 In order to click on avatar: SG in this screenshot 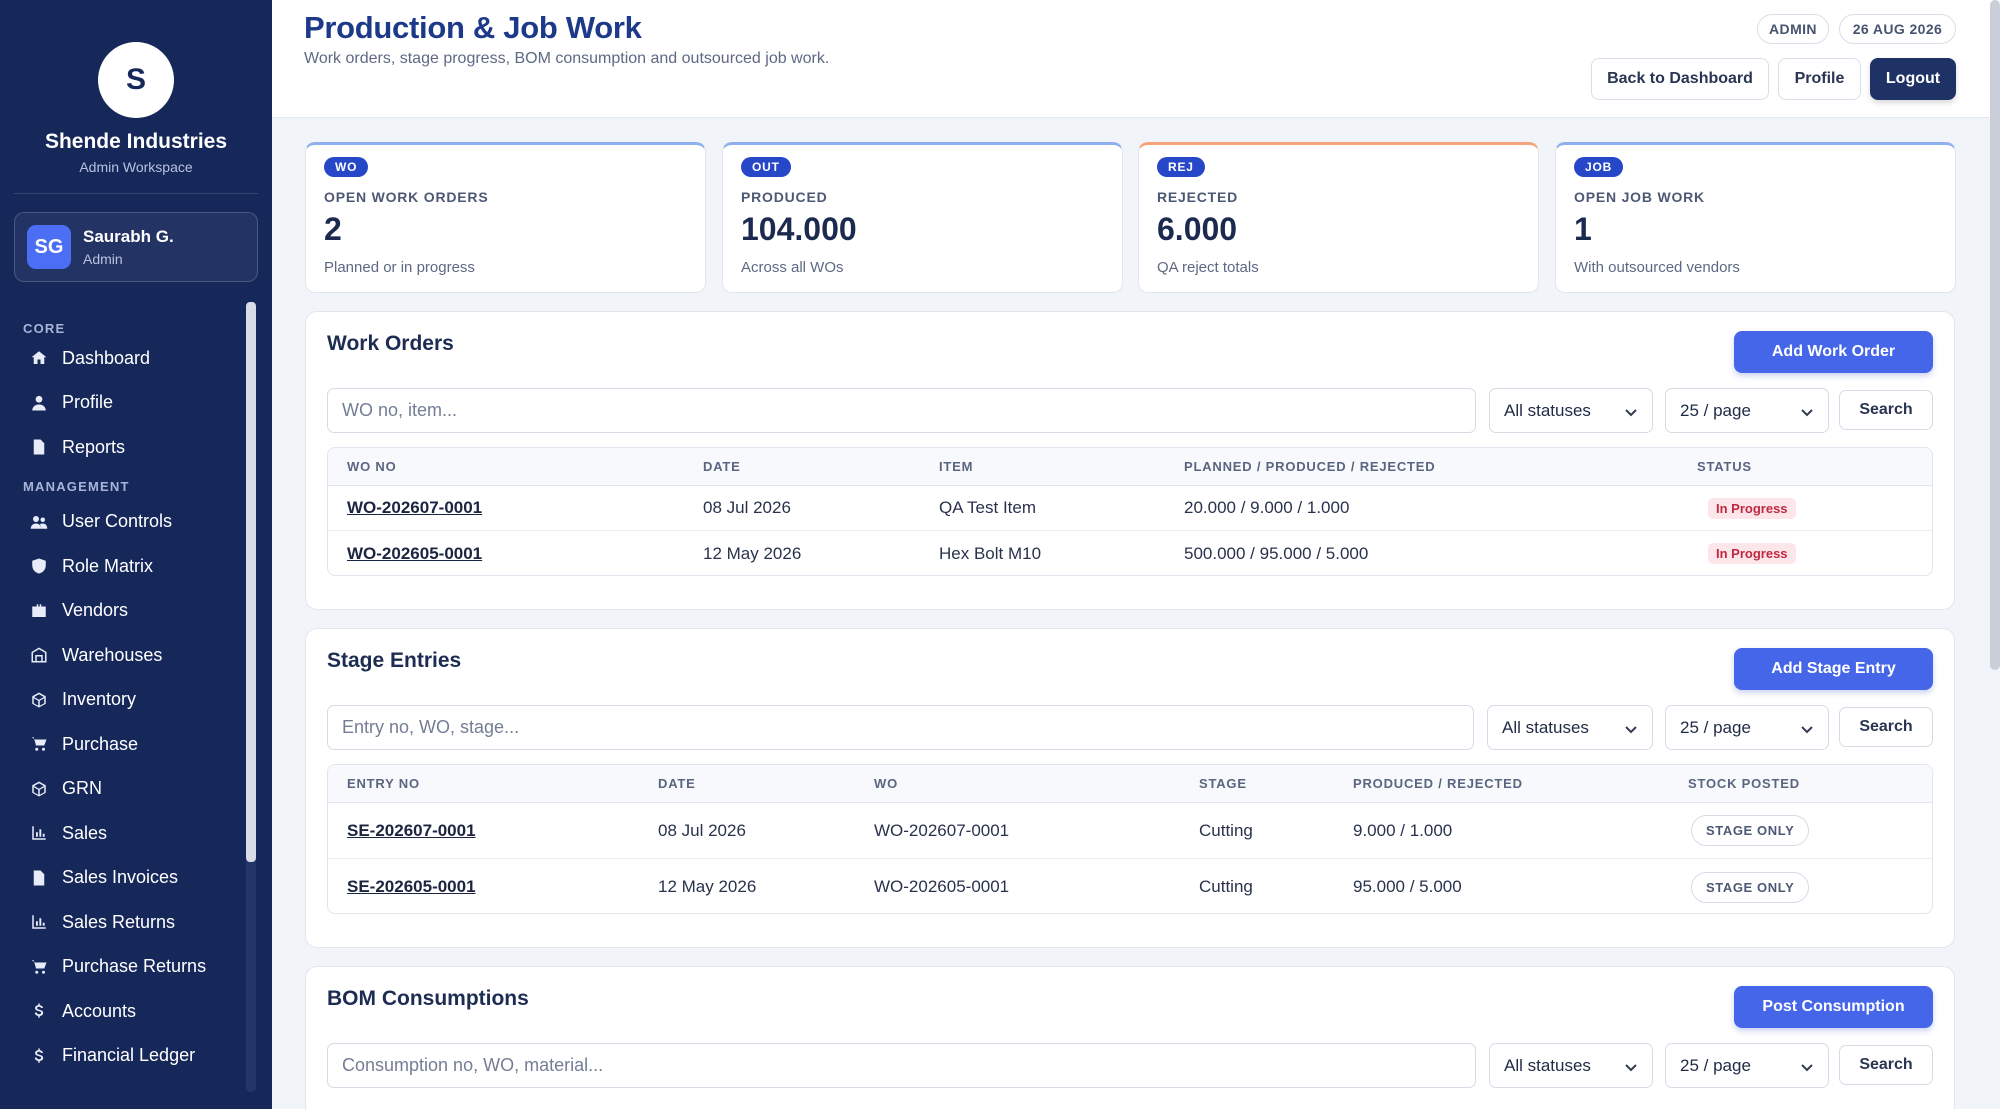, I will do `click(49, 247)`.